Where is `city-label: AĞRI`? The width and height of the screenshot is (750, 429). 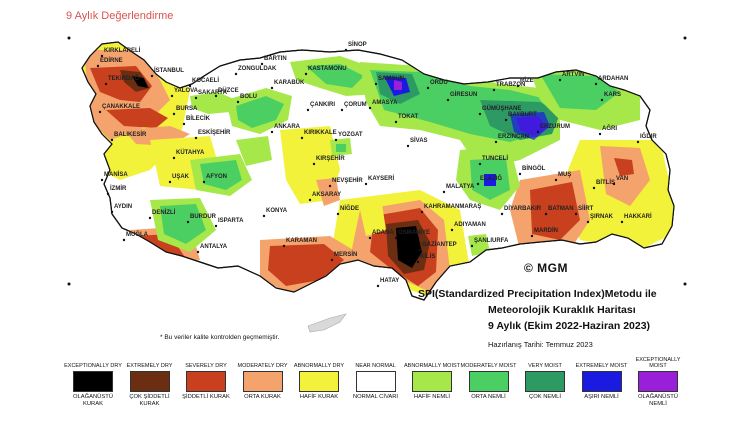
city-label: AĞRI is located at coordinates (609, 128).